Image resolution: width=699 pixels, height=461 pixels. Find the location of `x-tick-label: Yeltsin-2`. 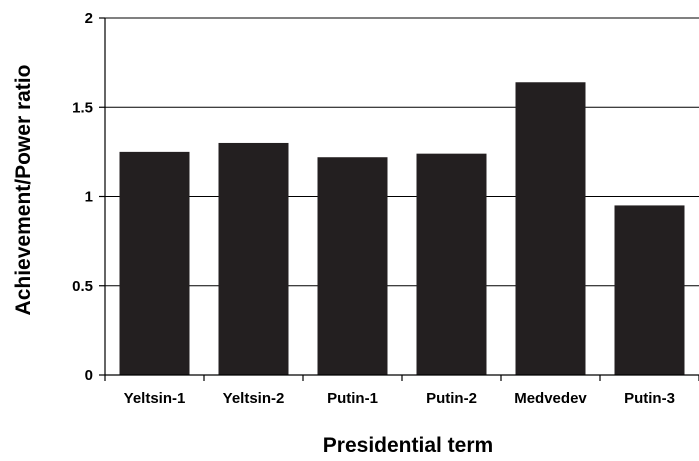

x-tick-label: Yeltsin-2 is located at coordinates (254, 398).